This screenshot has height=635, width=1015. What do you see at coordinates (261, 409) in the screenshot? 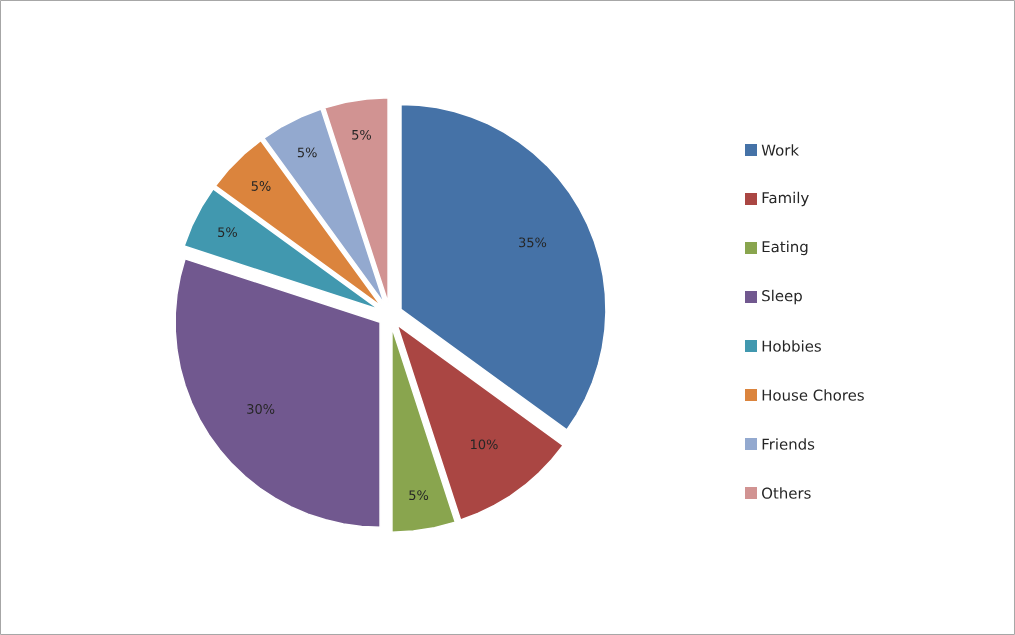
I see `data-label: 30%` at bounding box center [261, 409].